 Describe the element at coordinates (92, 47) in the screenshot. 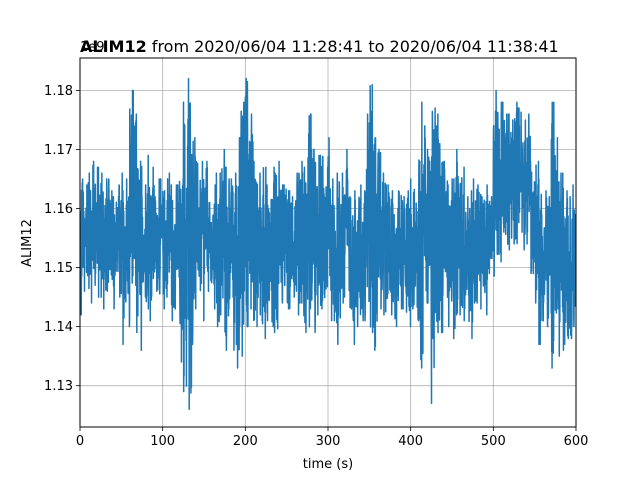

I see `y-offset-label: 1e9` at that location.